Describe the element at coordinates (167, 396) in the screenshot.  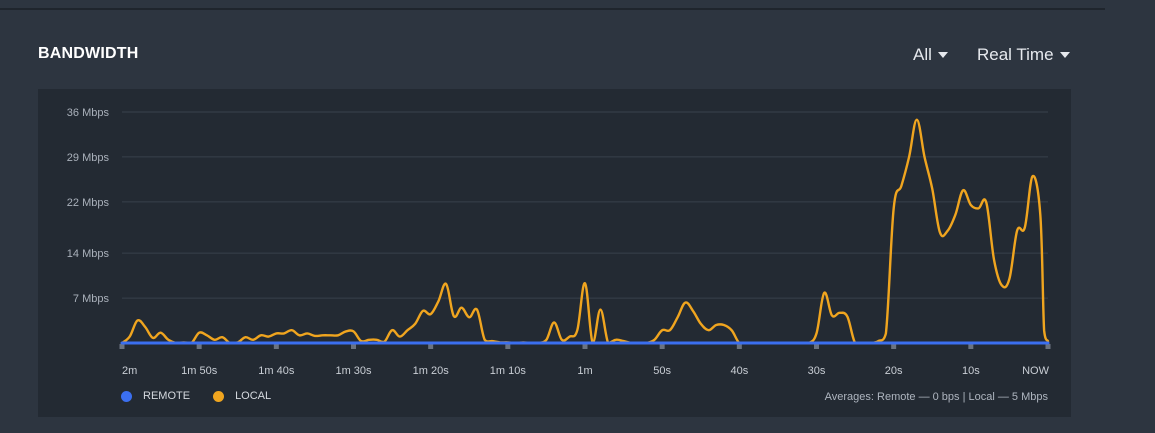
I see `legend-label-remote: REMOTE` at that location.